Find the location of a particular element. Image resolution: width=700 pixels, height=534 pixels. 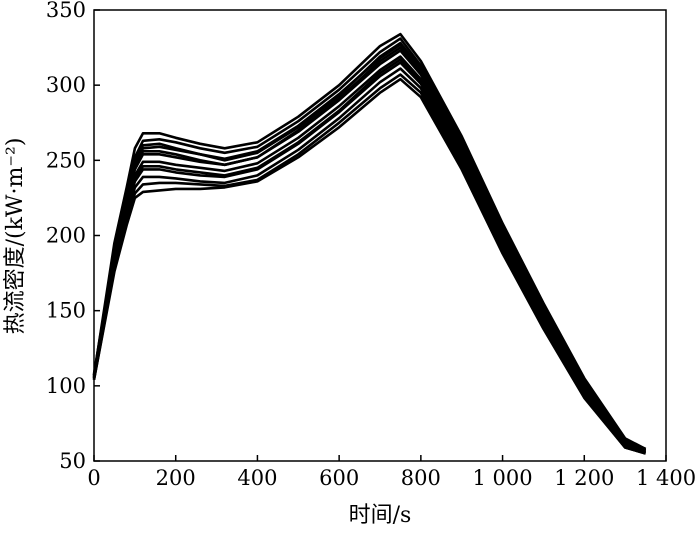

x-axis-ticks: 0 200 400 600 800 1 000 1 200 1 400 is located at coordinates (391, 472).